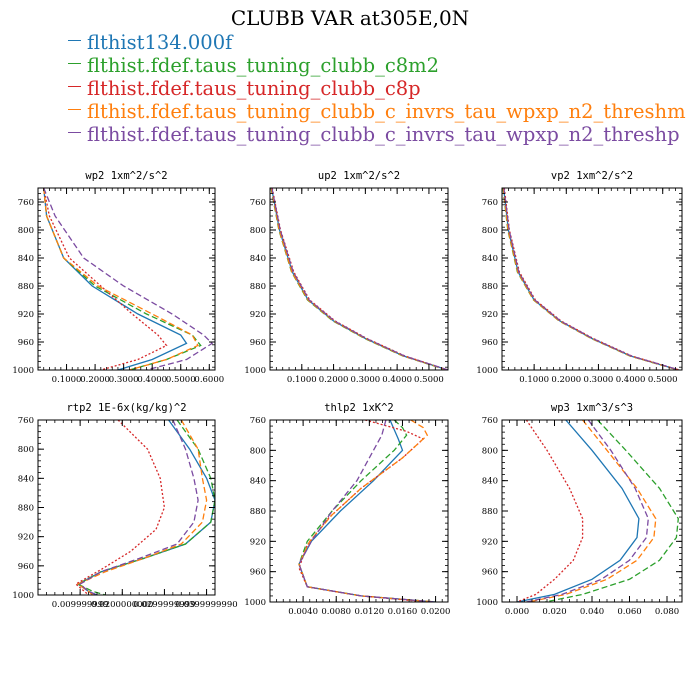  Describe the element at coordinates (359, 176) in the screenshot. I see `panel-title: up2 1xm^2/s^2` at that location.